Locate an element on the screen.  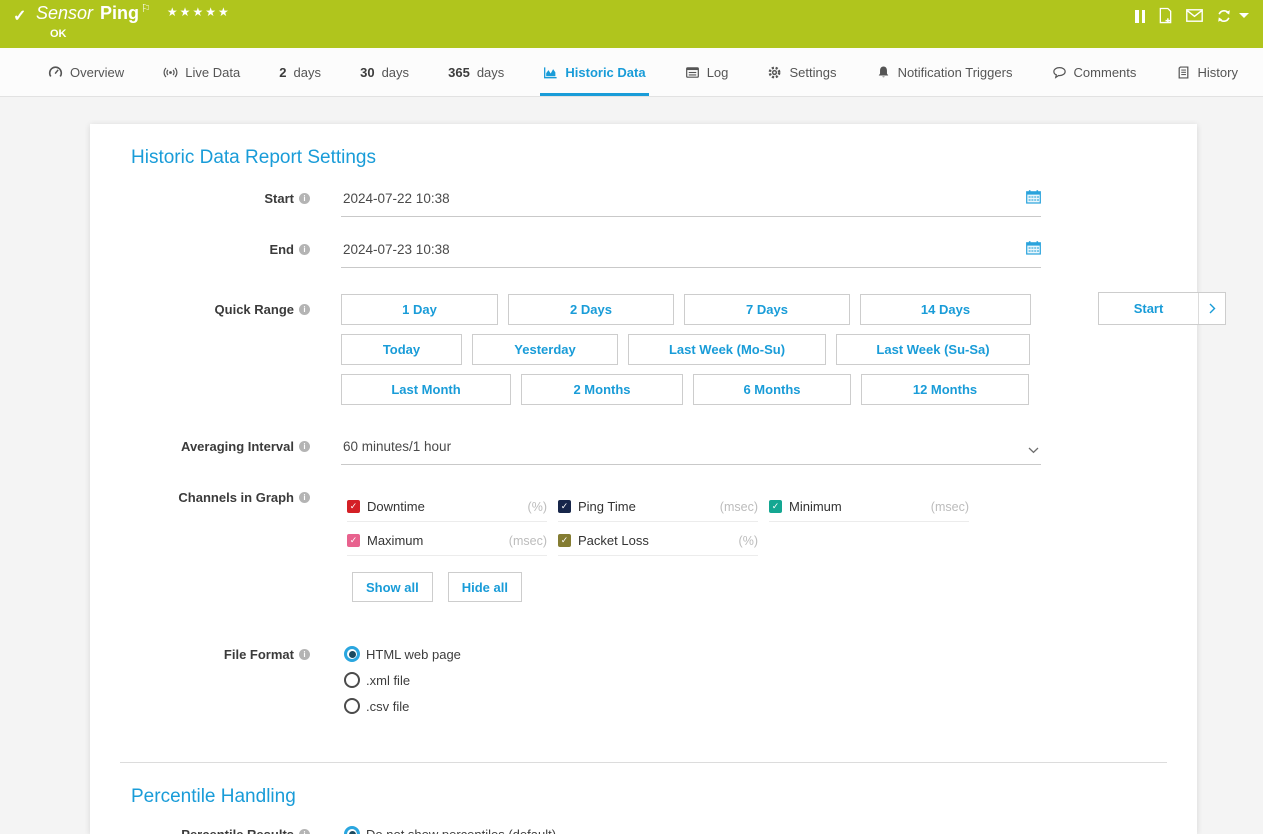
channel-downtime: Downtime (%) is located at coordinates (447, 510).